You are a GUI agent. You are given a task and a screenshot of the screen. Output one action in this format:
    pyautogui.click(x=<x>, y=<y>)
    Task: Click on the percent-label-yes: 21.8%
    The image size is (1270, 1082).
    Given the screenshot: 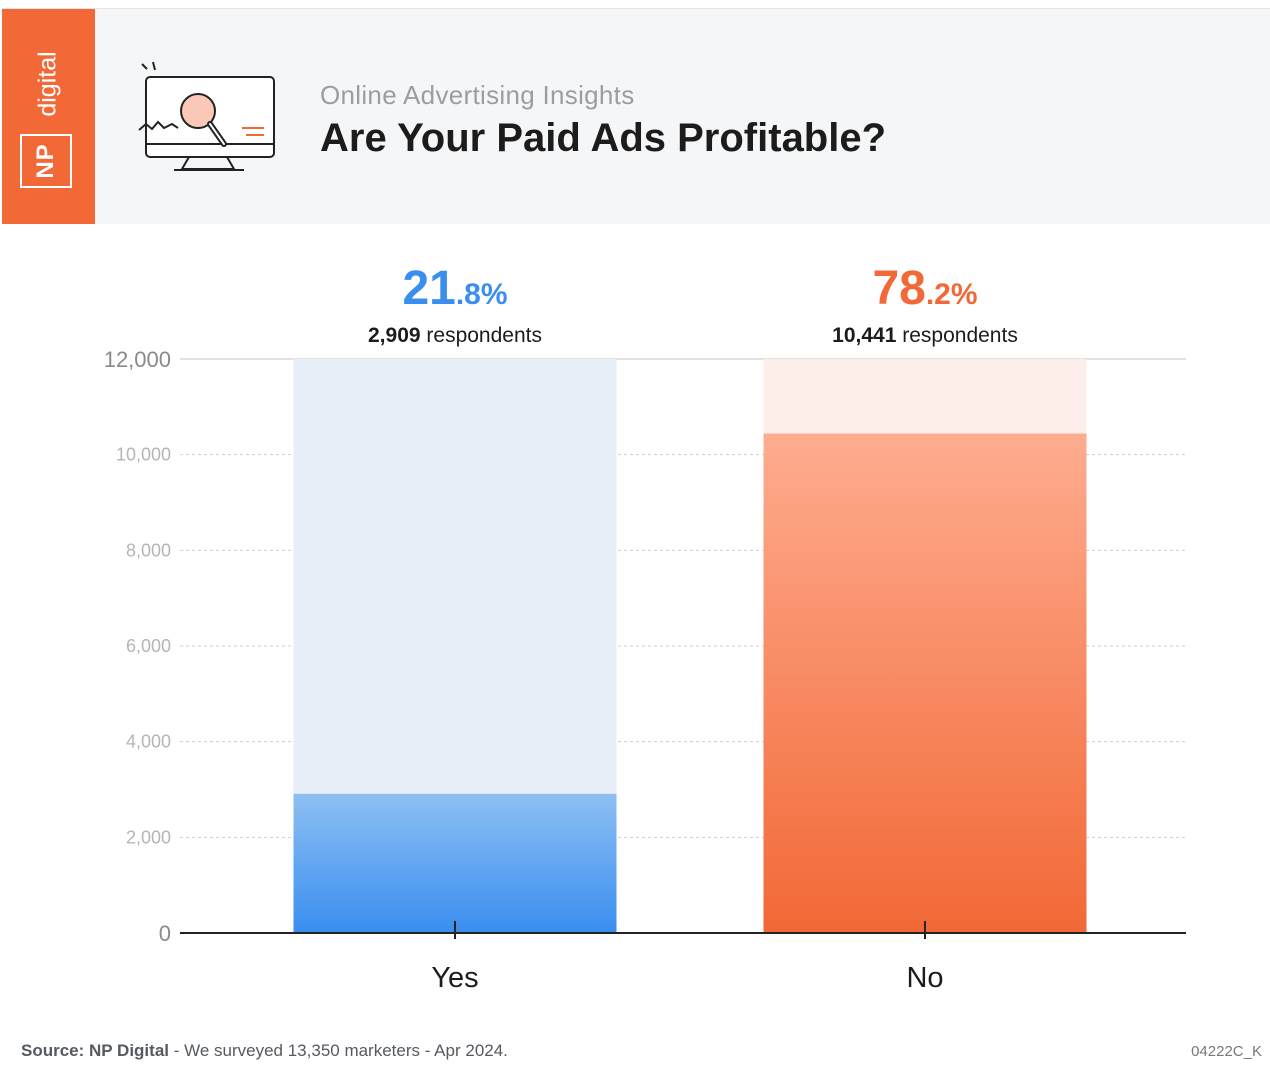 What is the action you would take?
    pyautogui.click(x=454, y=288)
    